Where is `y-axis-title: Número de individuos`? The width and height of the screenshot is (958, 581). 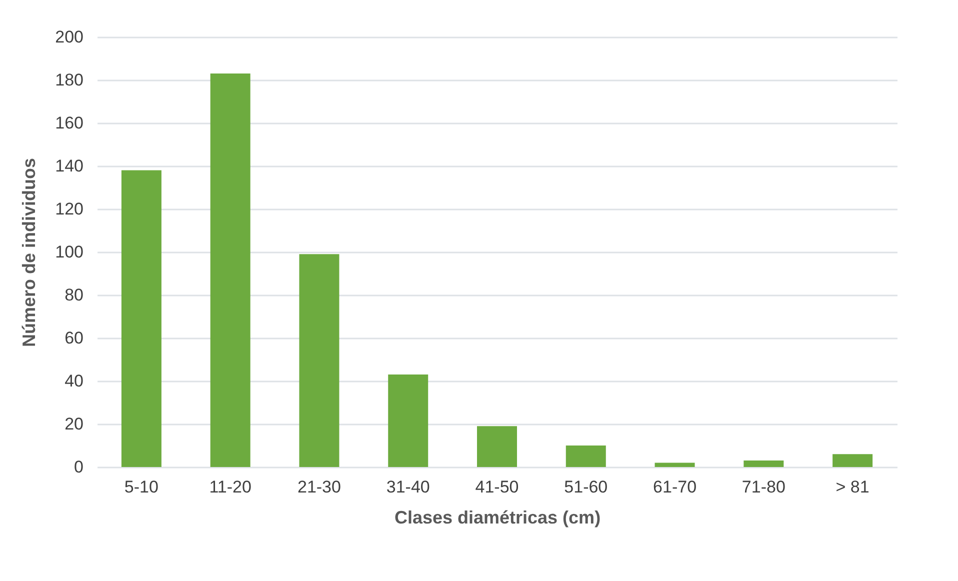
y-axis-title: Número de individuos is located at coordinates (29, 253).